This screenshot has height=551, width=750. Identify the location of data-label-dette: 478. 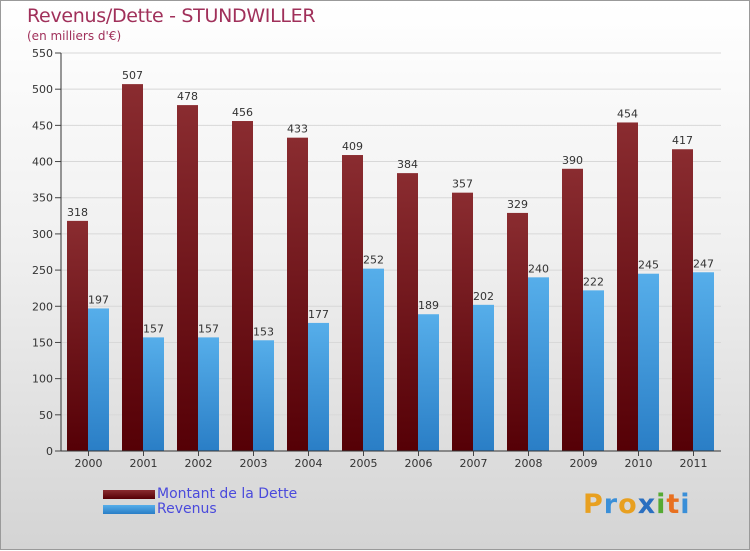
(187, 96).